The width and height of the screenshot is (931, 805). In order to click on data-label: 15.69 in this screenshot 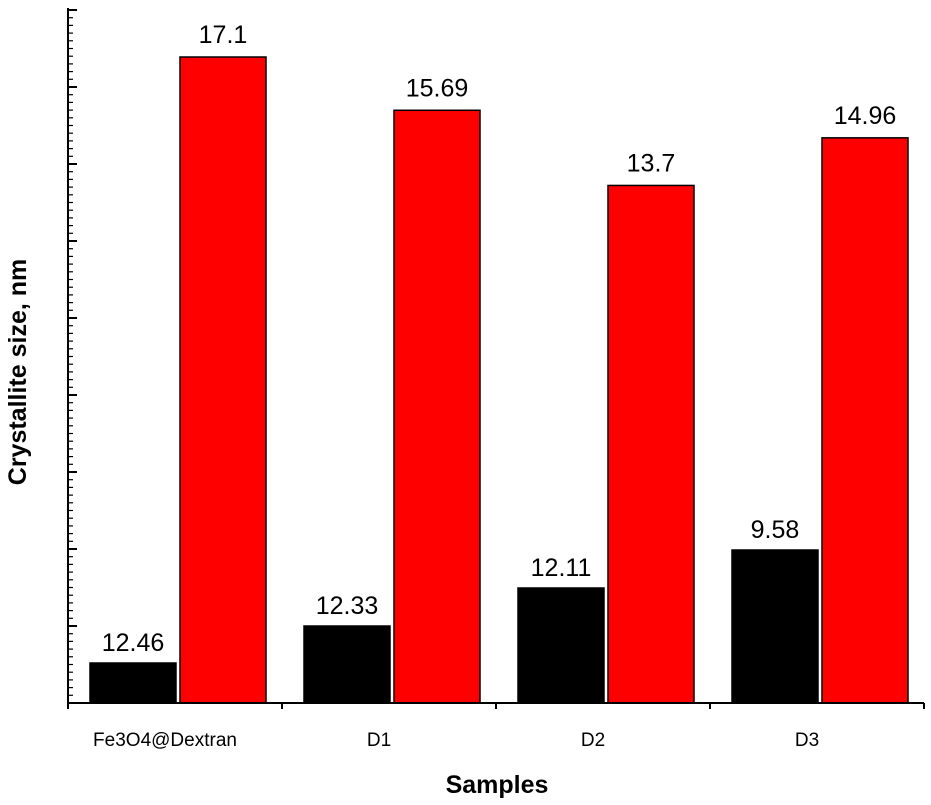, I will do `click(437, 88)`.